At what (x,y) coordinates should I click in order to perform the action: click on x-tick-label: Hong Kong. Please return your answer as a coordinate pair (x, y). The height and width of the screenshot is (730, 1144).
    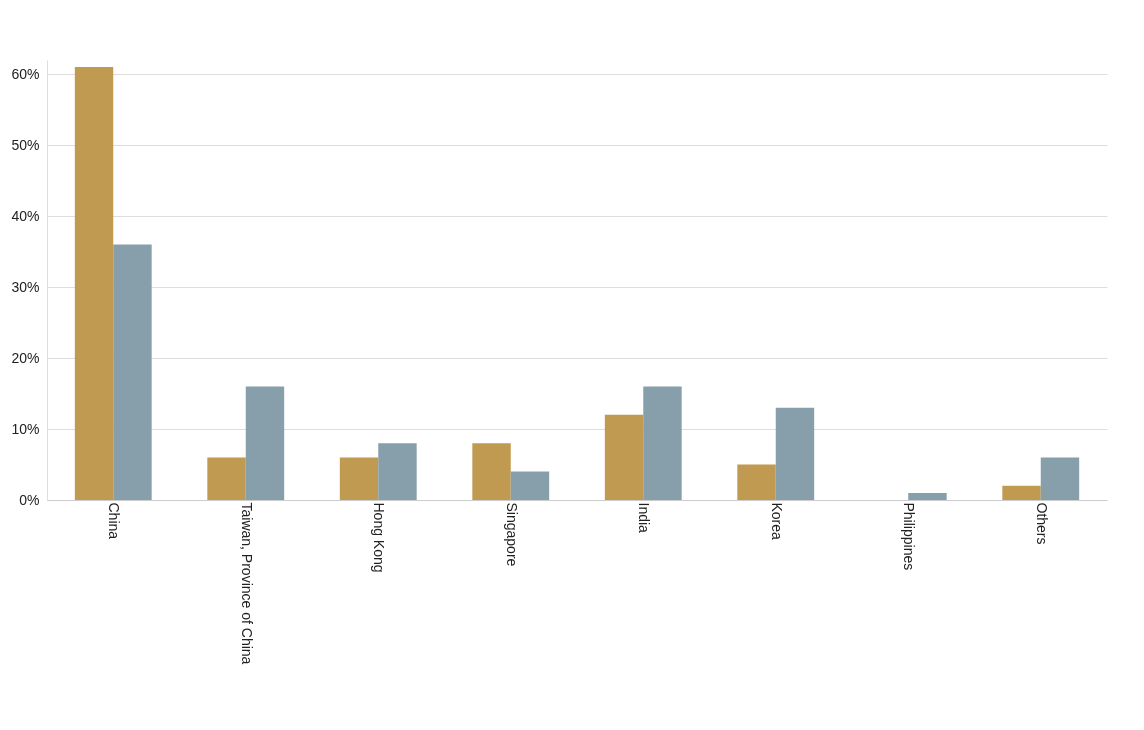
    Looking at the image, I should click on (379, 537).